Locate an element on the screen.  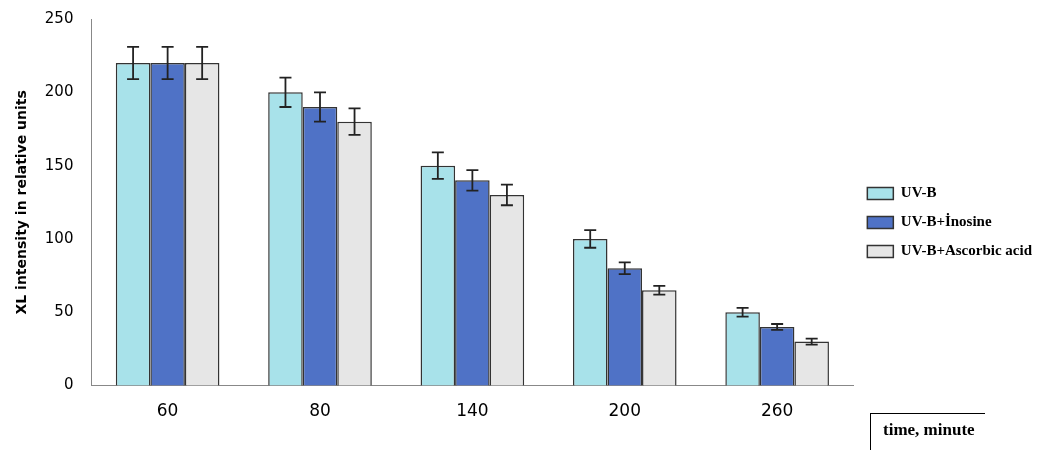
x-tick-label: 140 is located at coordinates (472, 410).